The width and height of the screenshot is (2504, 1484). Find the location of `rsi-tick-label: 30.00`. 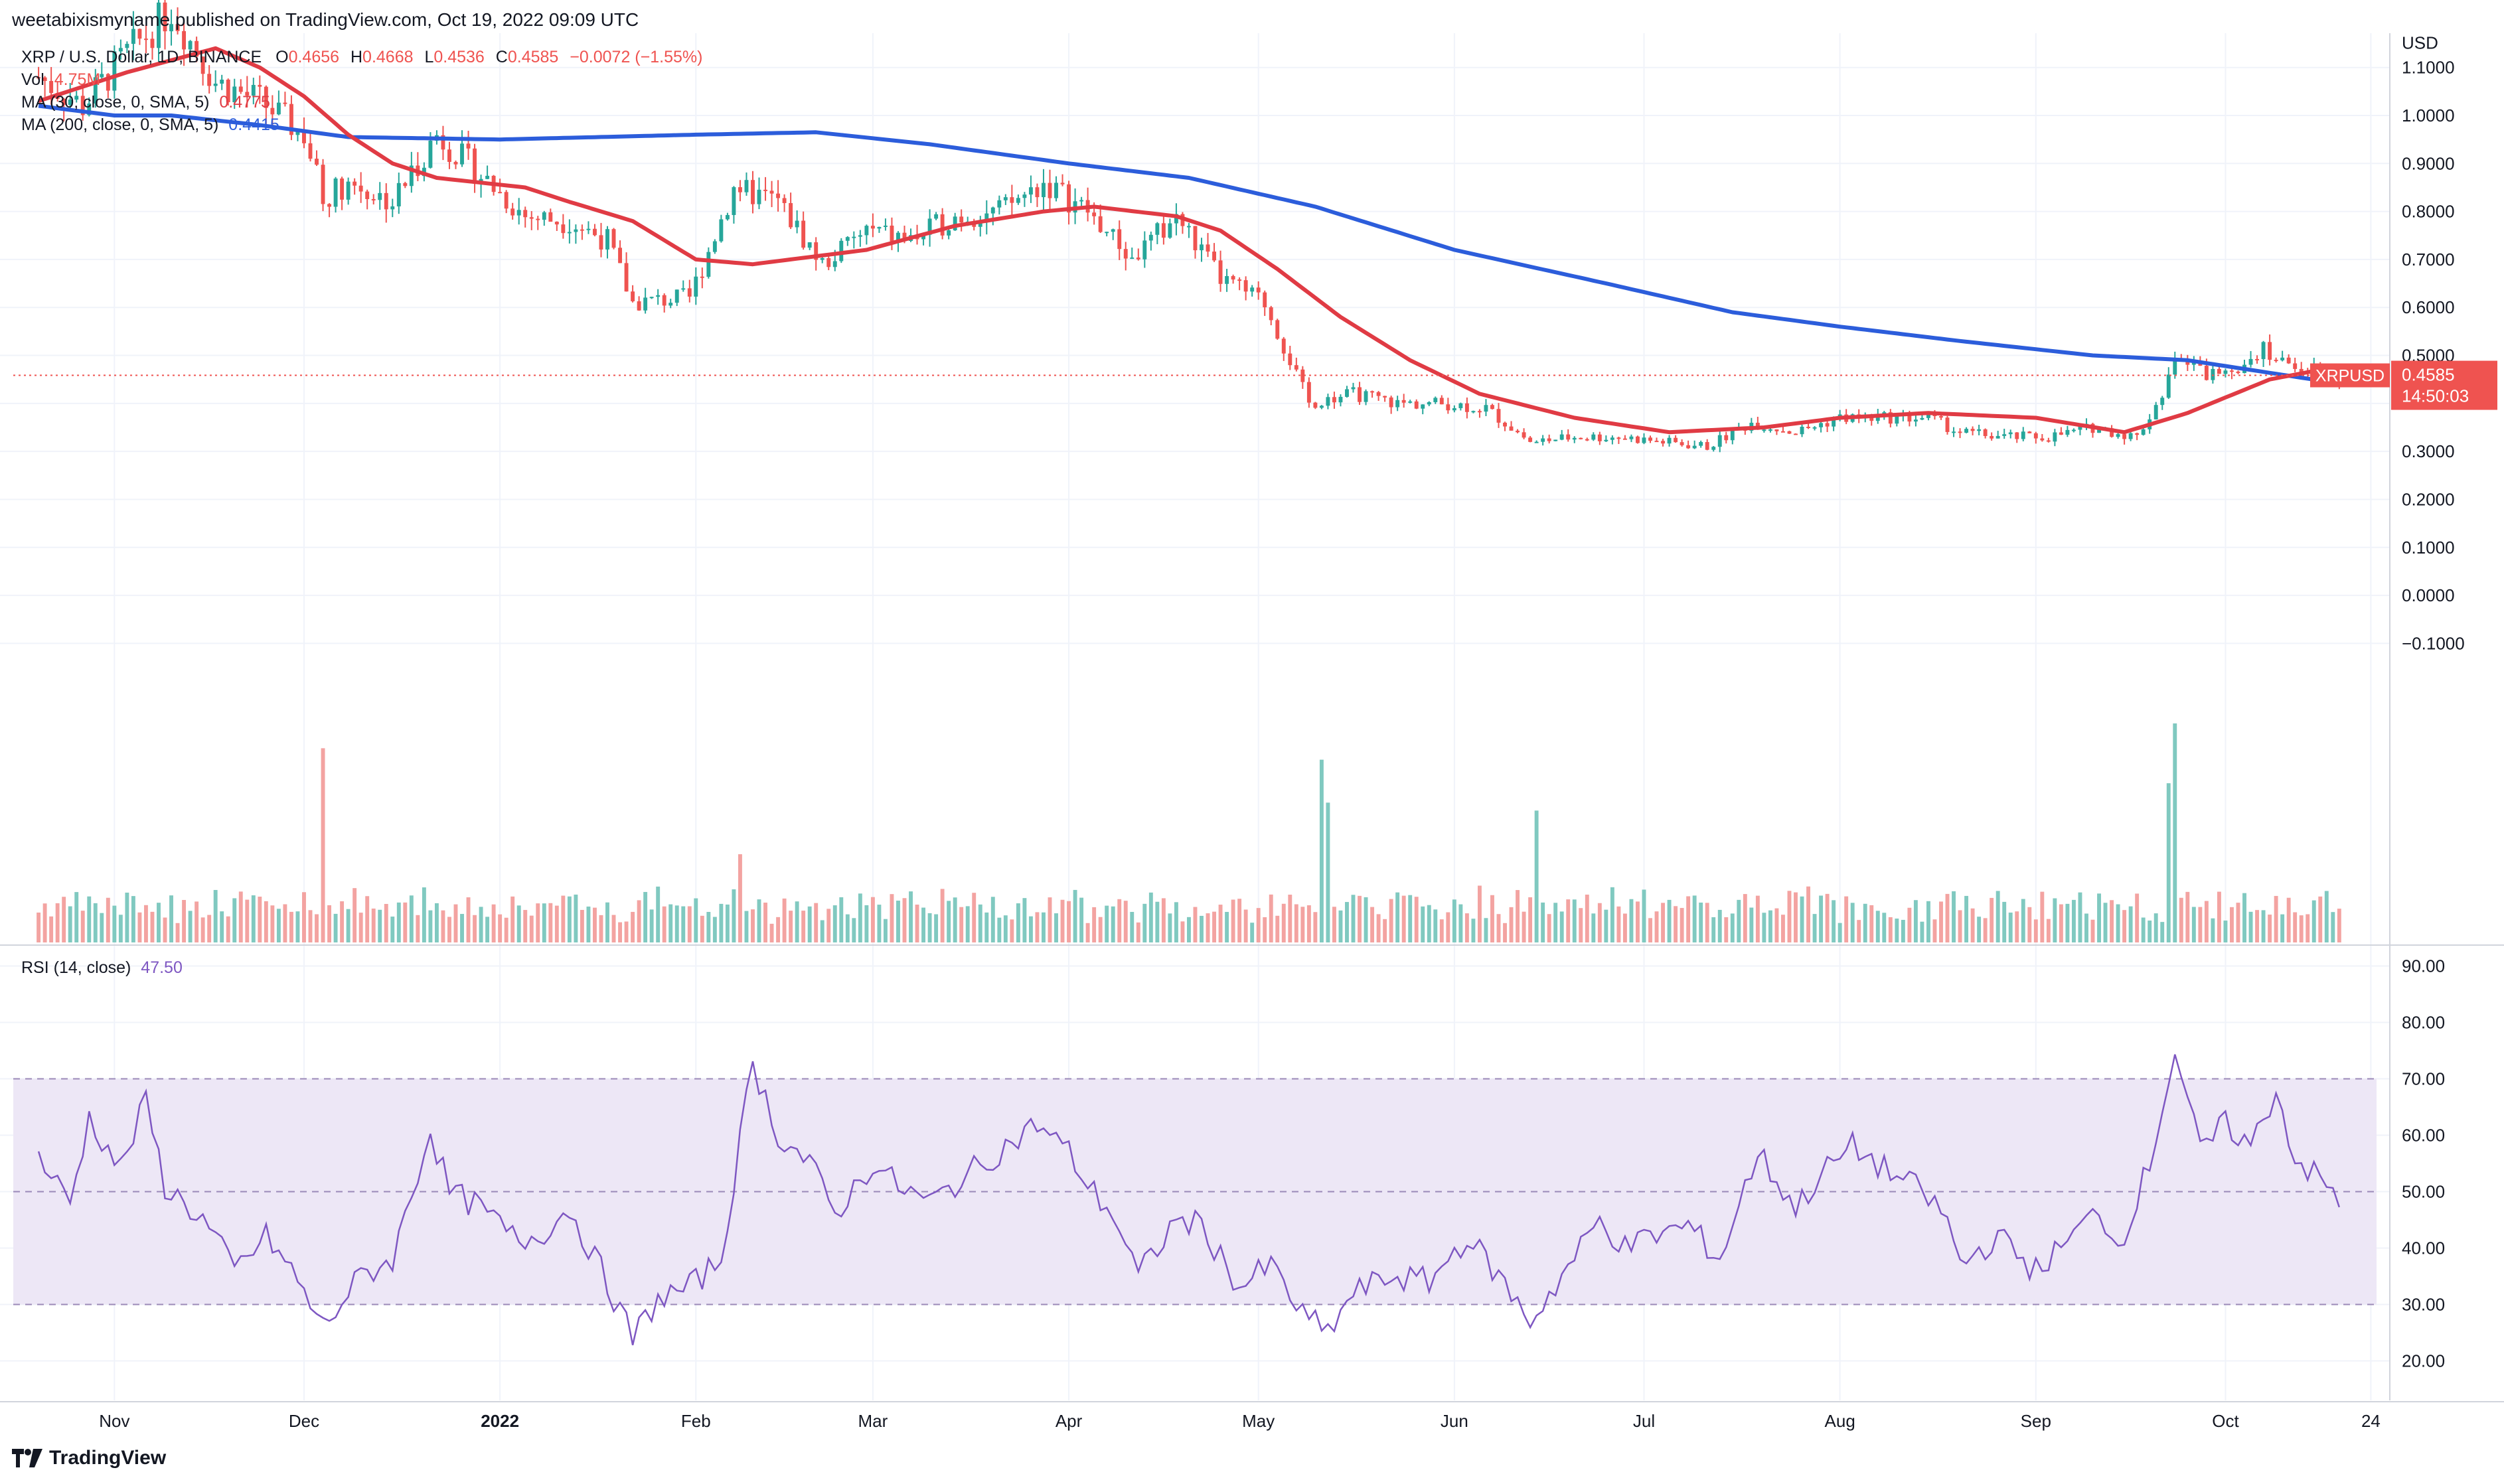

rsi-tick-label: 30.00 is located at coordinates (2423, 1305).